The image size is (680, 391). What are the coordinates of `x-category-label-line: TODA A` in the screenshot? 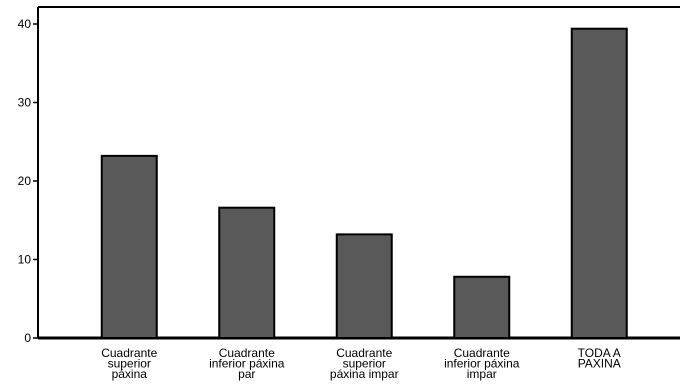 It's located at (599, 353).